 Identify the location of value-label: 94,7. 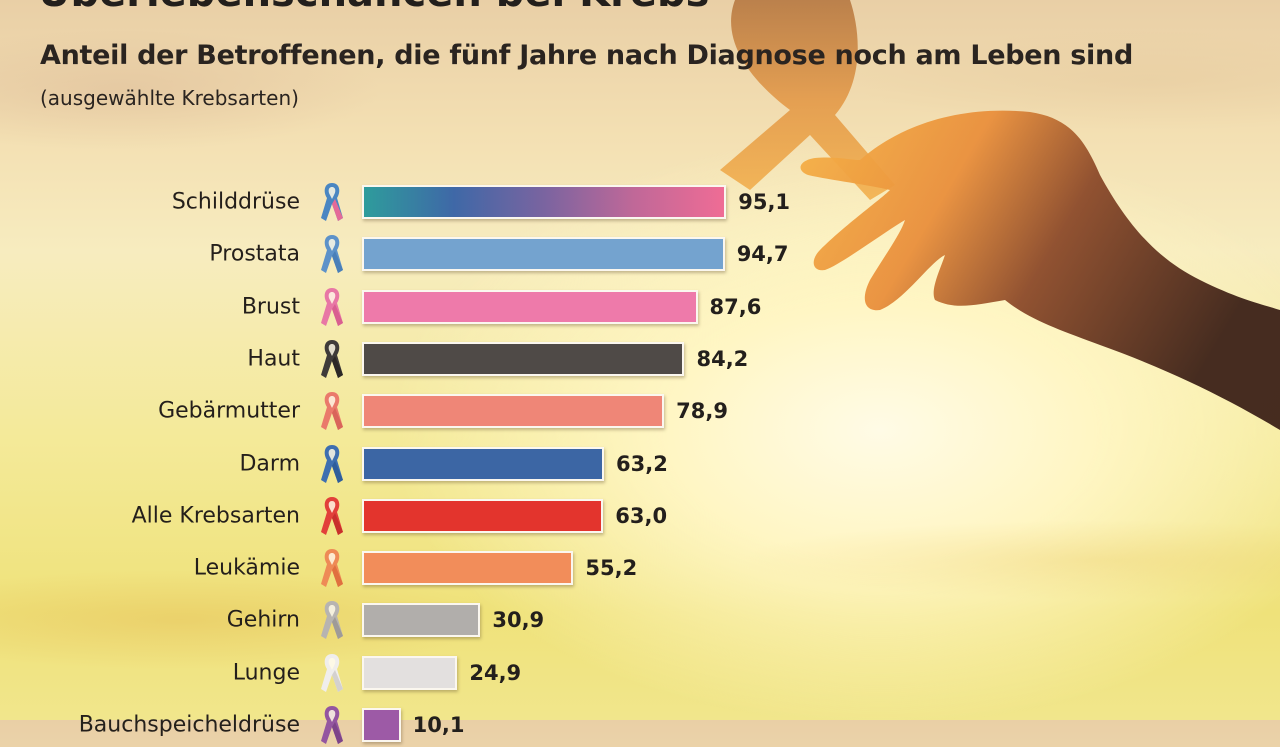
(762, 254).